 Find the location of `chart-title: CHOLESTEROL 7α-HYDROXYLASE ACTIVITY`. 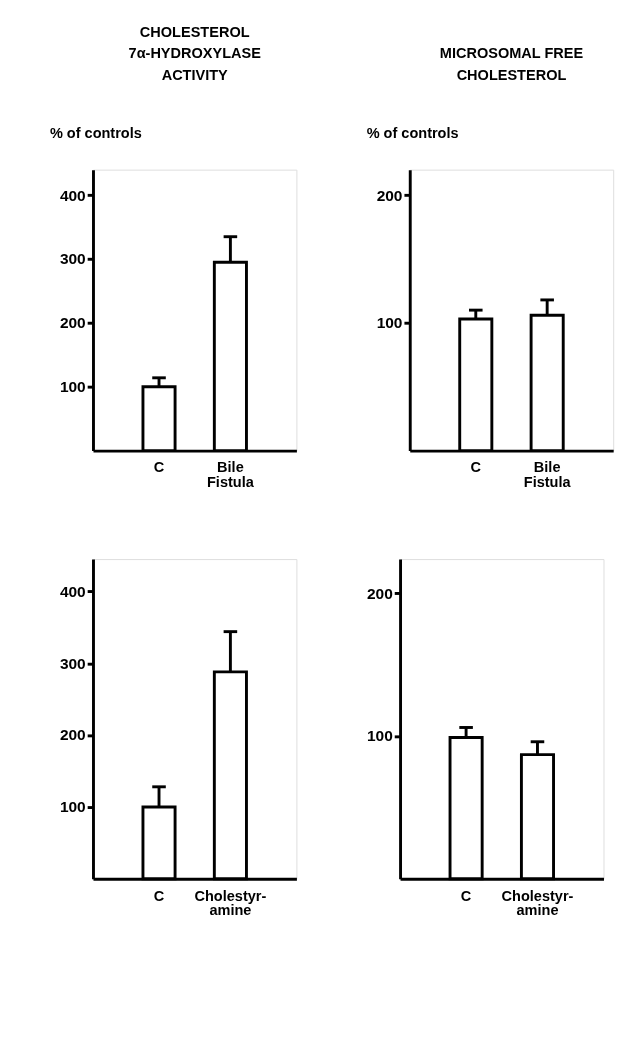

chart-title: CHOLESTEROL 7α-HYDROXYLASE ACTIVITY is located at coordinates (195, 53).